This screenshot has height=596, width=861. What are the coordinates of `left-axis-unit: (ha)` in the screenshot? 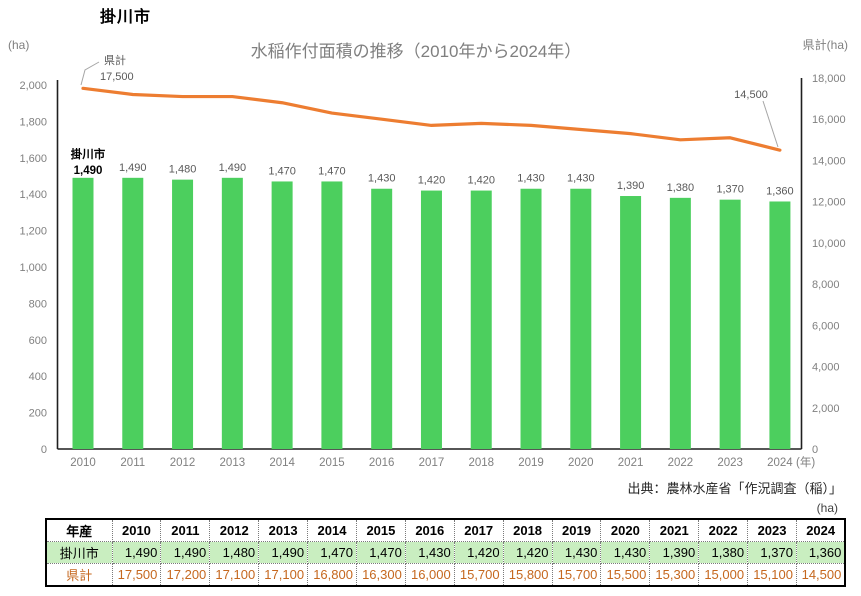 It's located at (18, 45).